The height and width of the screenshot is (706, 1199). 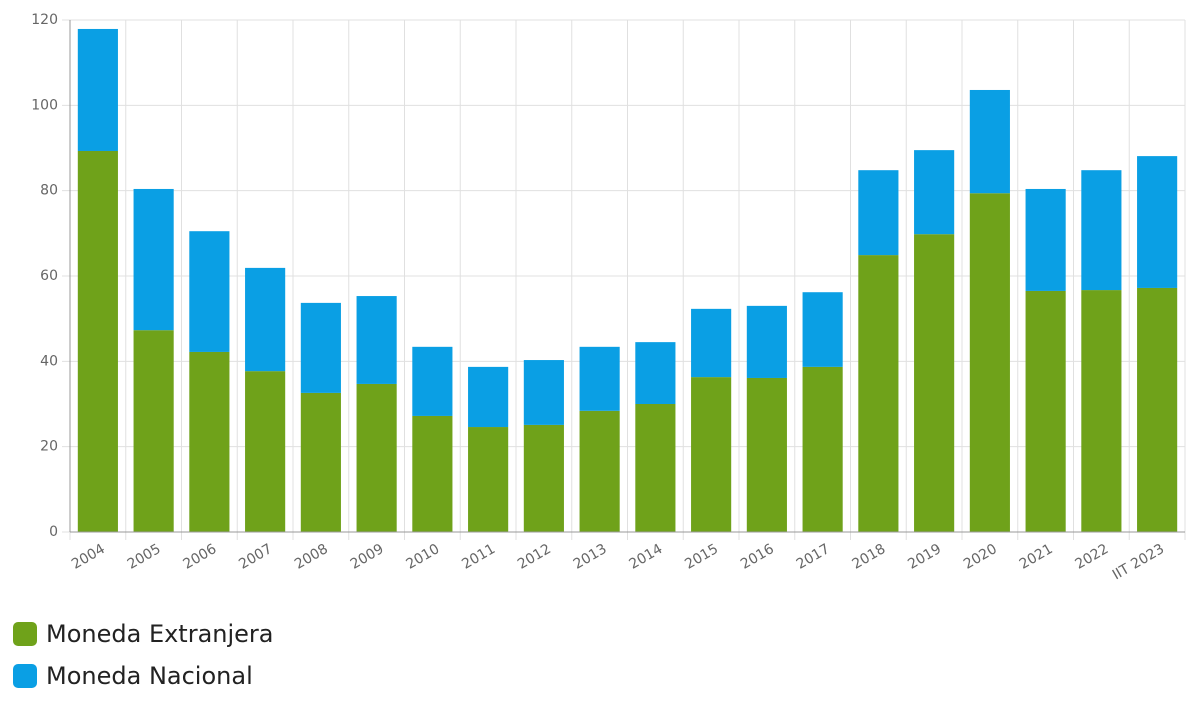 What do you see at coordinates (200, 557) in the screenshot?
I see `x-tick-label: 2006` at bounding box center [200, 557].